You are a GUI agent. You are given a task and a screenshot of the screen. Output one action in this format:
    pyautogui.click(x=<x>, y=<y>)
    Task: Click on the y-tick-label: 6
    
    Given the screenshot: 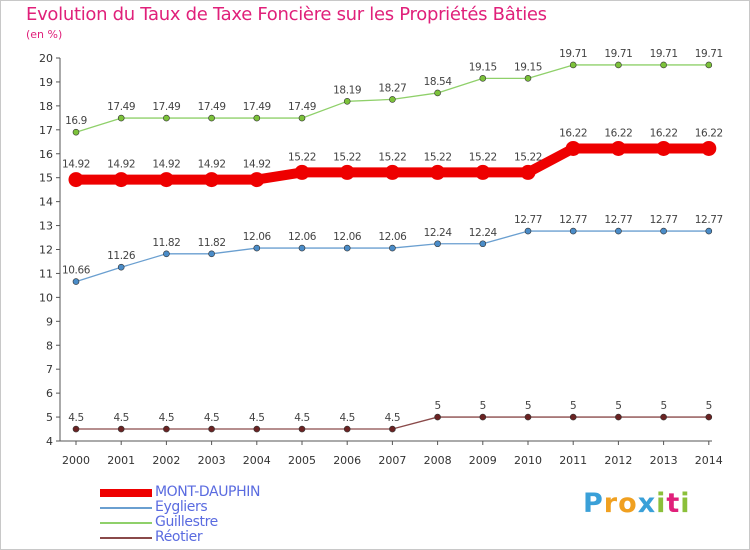 What is the action you would take?
    pyautogui.click(x=49, y=393)
    